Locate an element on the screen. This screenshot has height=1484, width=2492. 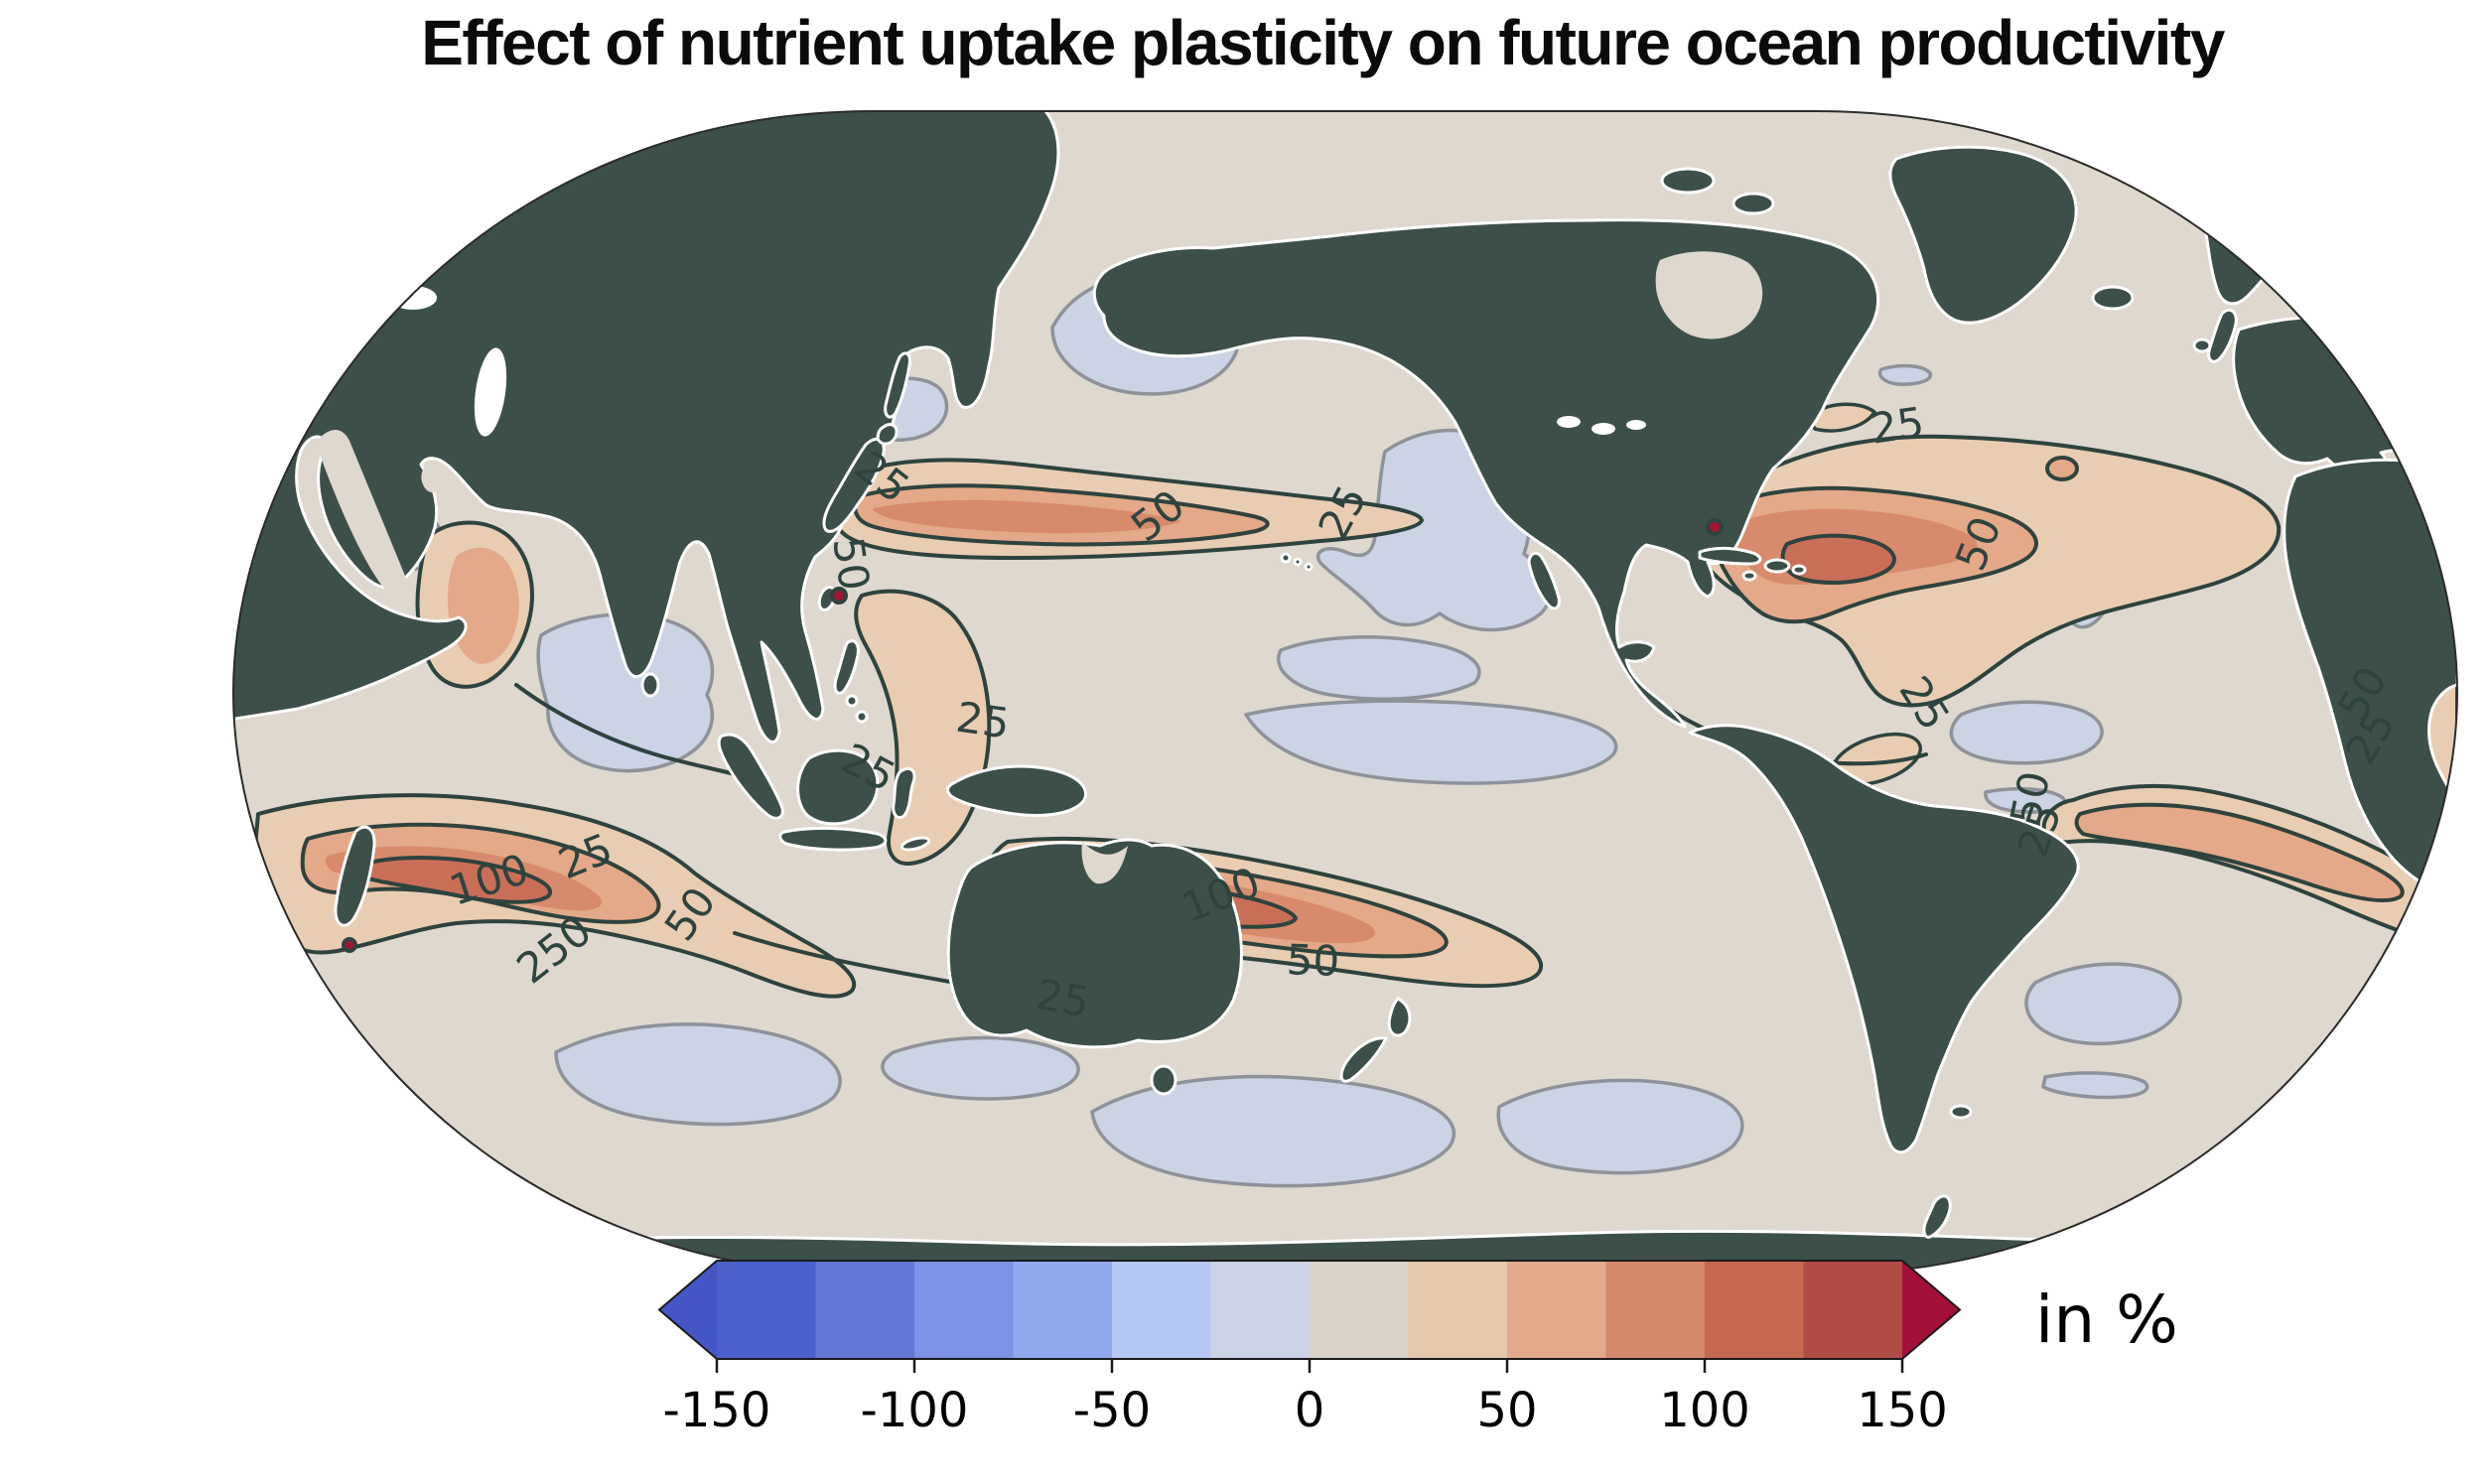
land-new-zealand is located at coordinates (1399, 1017).